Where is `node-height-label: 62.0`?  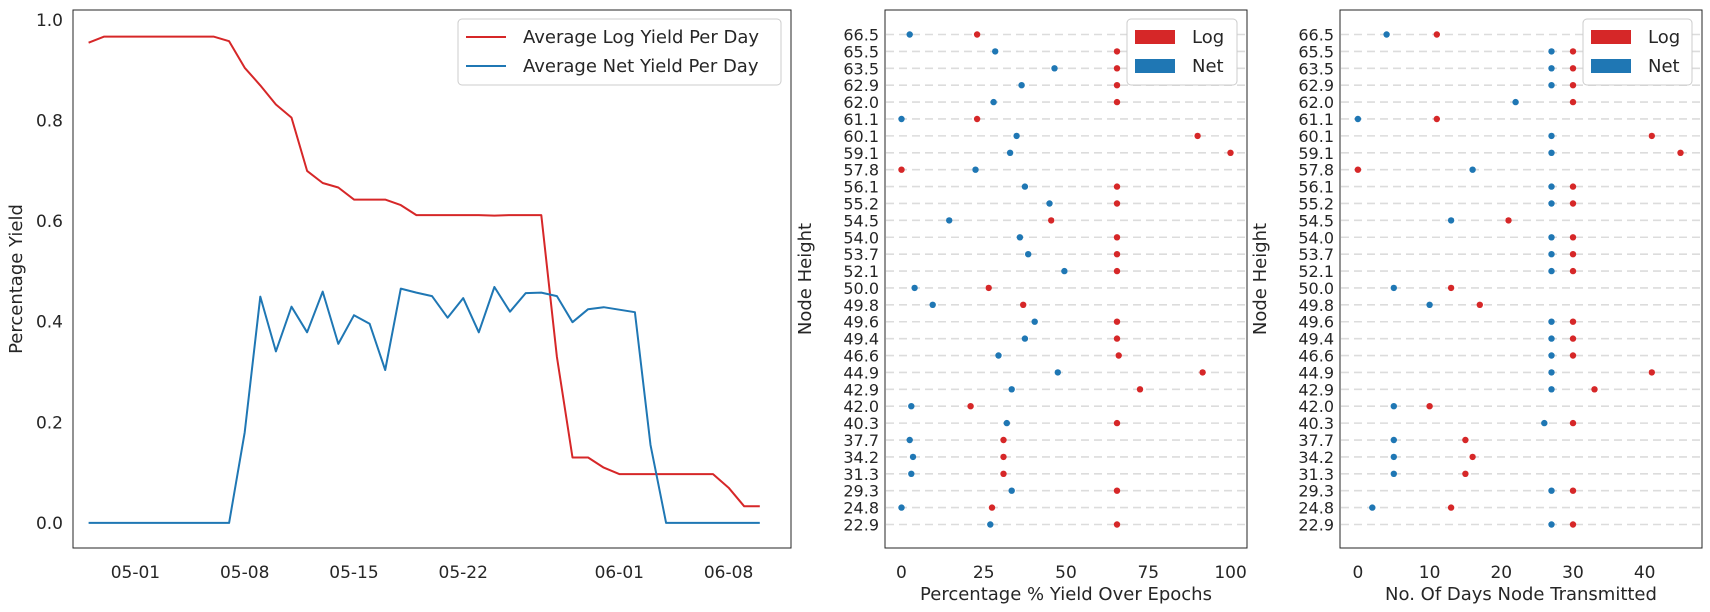 node-height-label: 62.0 is located at coordinates (1316, 102).